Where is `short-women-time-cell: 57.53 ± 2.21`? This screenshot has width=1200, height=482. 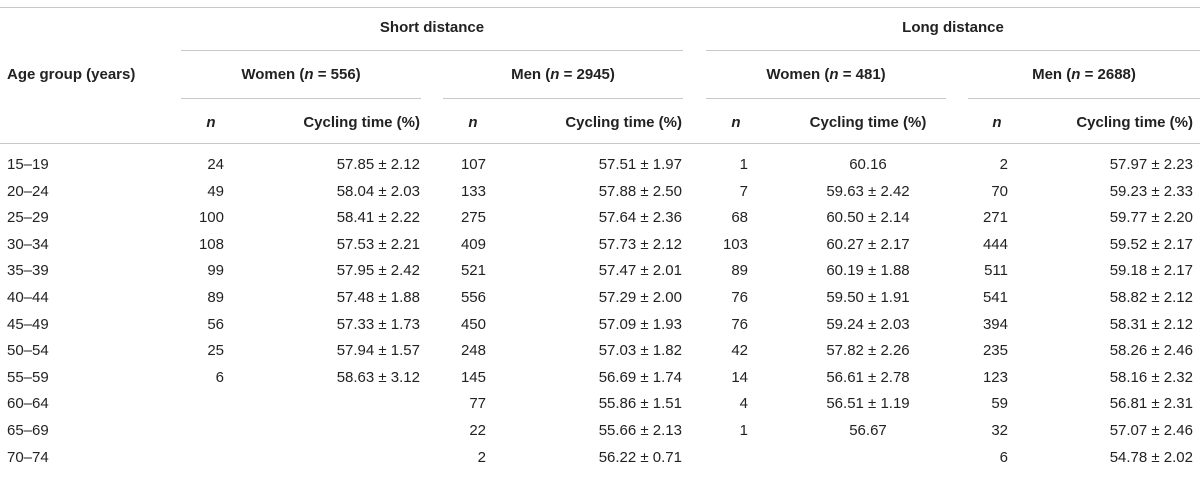
short-women-time-cell: 57.53 ± 2.21 is located at coordinates (378, 244).